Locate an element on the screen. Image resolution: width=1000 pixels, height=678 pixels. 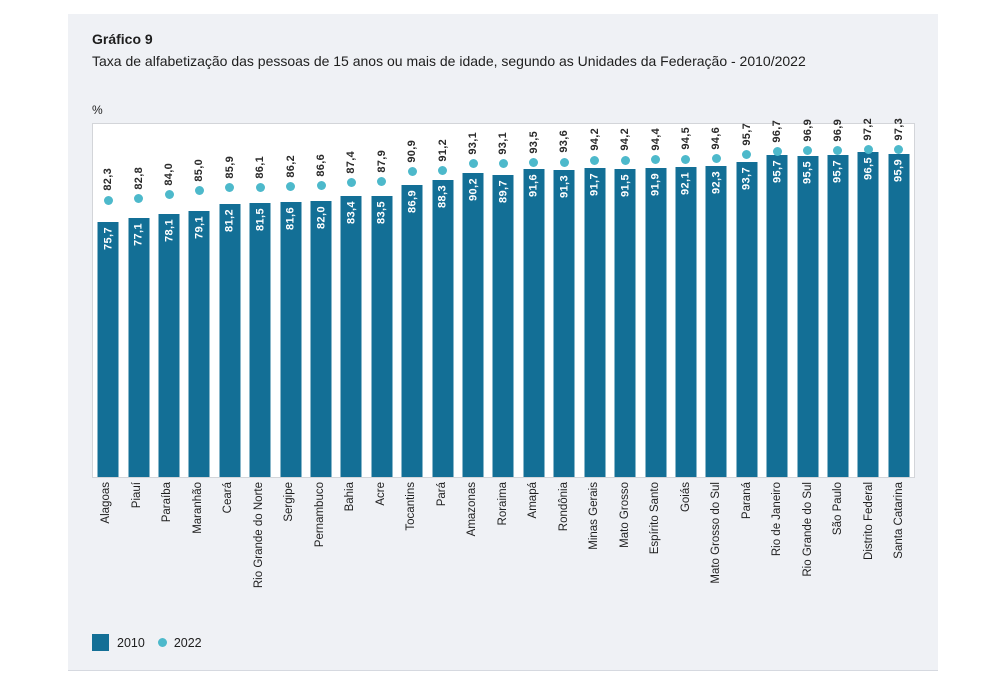
bar-column: 89,7 93,1 is located at coordinates (503, 300).